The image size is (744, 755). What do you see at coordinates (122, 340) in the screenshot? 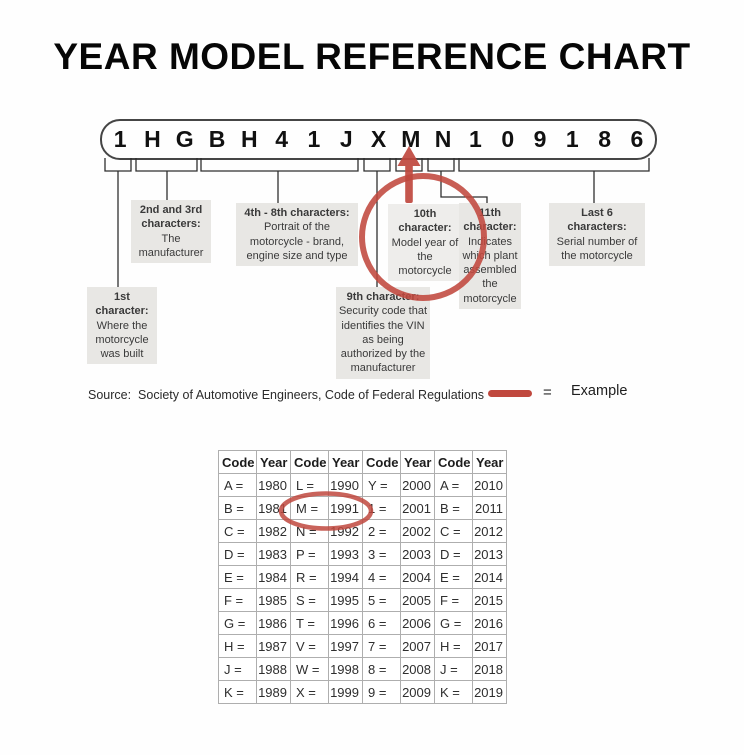
I see `callout-body: Where the motorcycle was built` at bounding box center [122, 340].